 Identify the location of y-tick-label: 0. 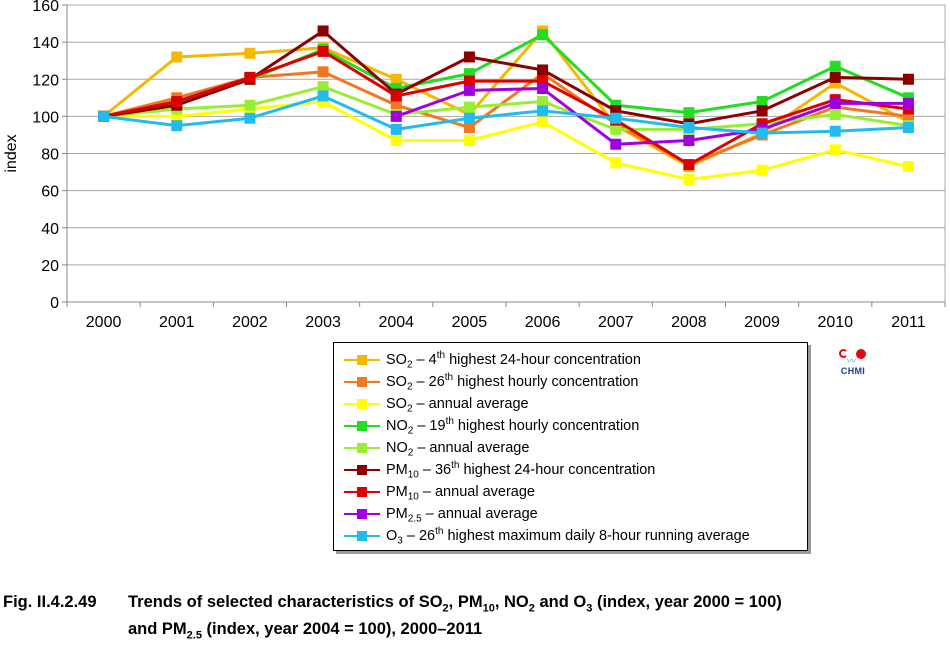
(54, 303).